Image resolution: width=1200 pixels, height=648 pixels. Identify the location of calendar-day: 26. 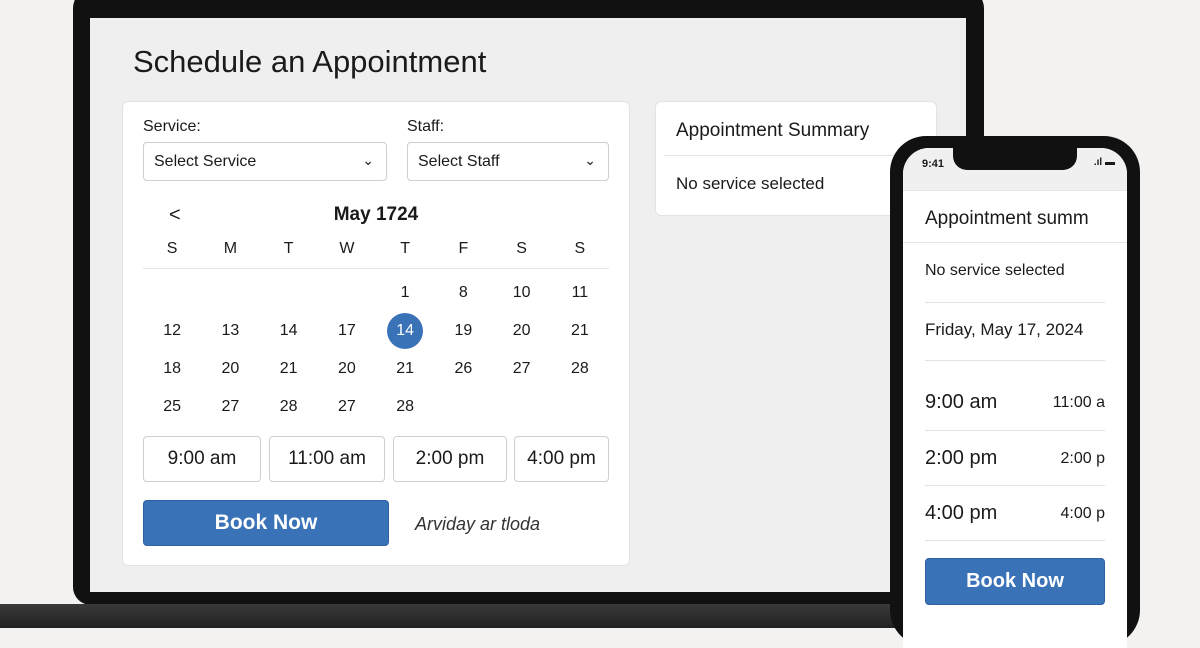
(463, 373).